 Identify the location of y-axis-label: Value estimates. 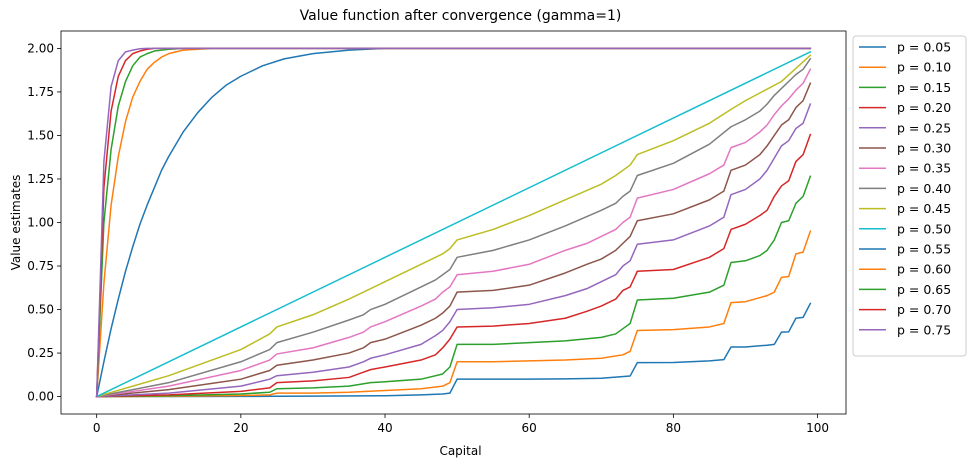
(16, 223).